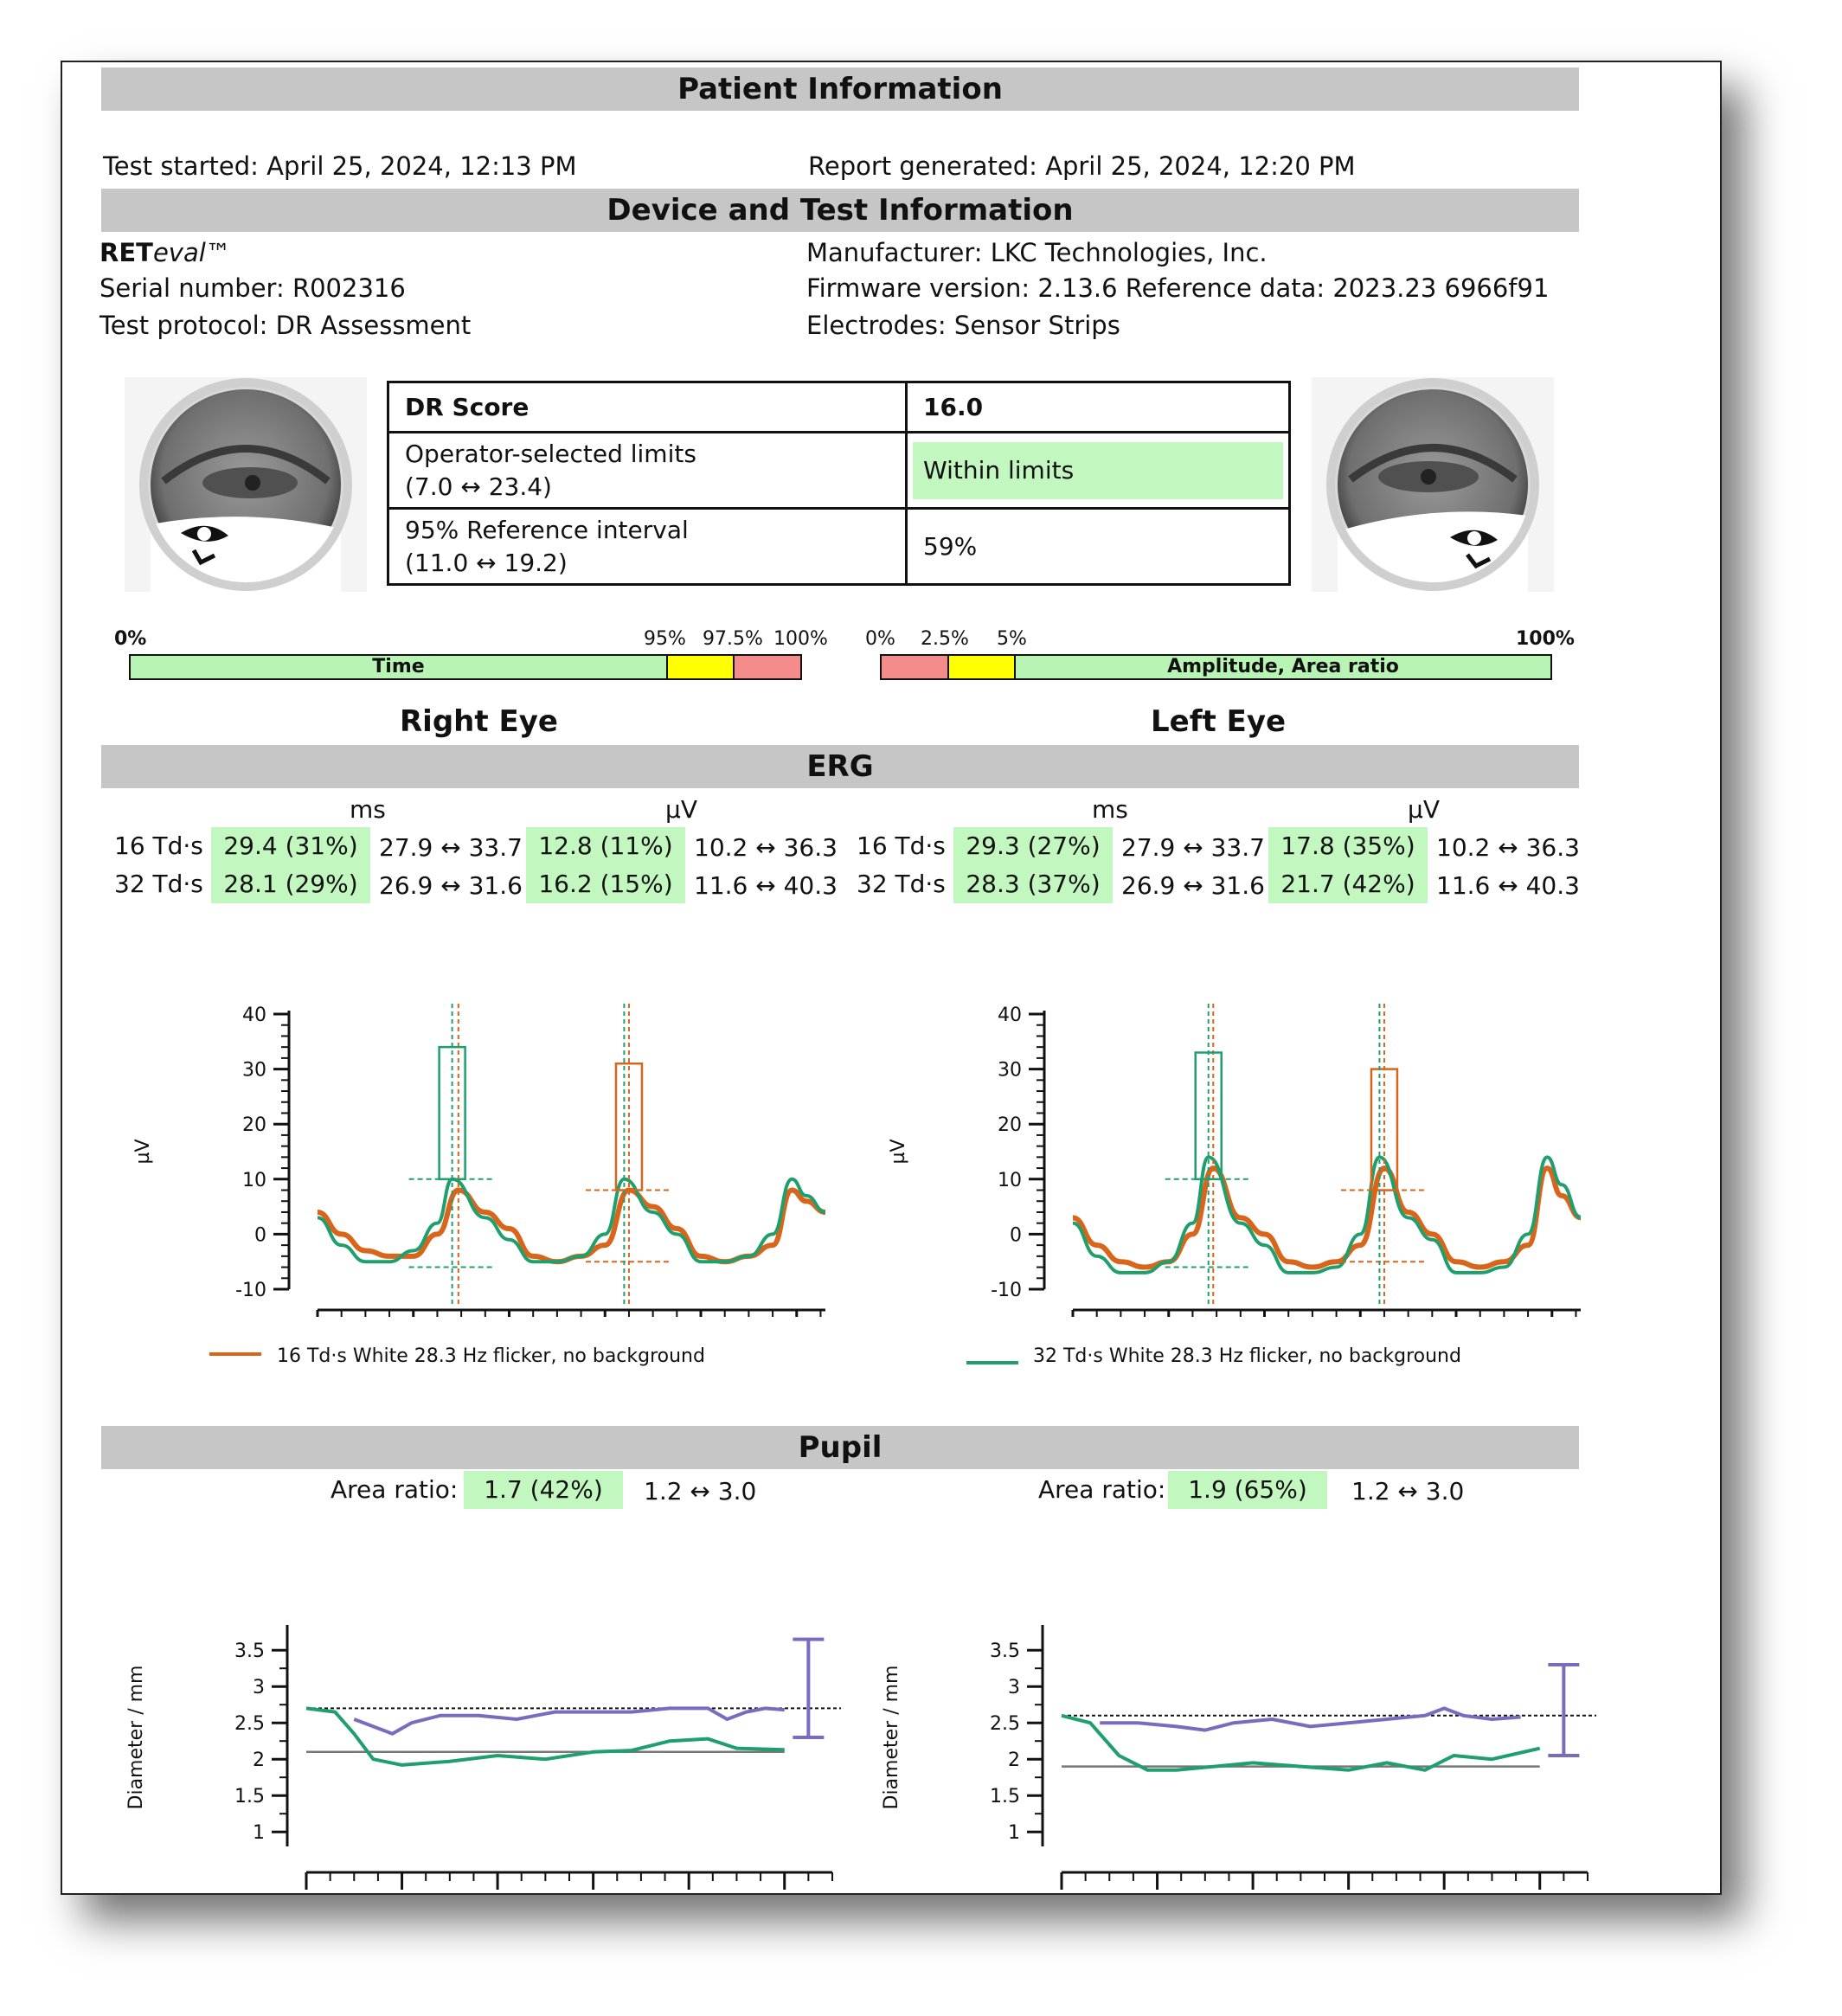  I want to click on right-row32-label: 32 Td·s, so click(158, 884).